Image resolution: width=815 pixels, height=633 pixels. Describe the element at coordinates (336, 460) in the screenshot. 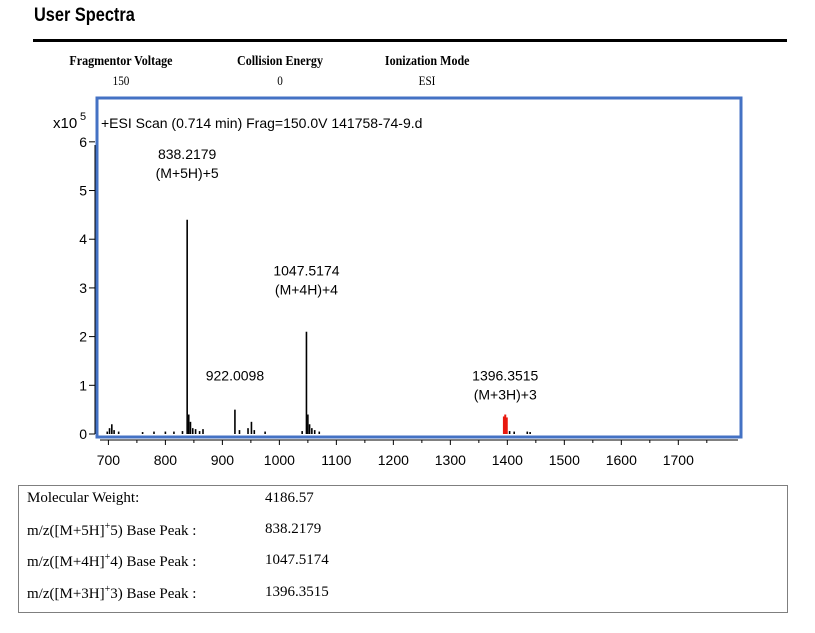

I see `x-tick-label: 1100` at that location.